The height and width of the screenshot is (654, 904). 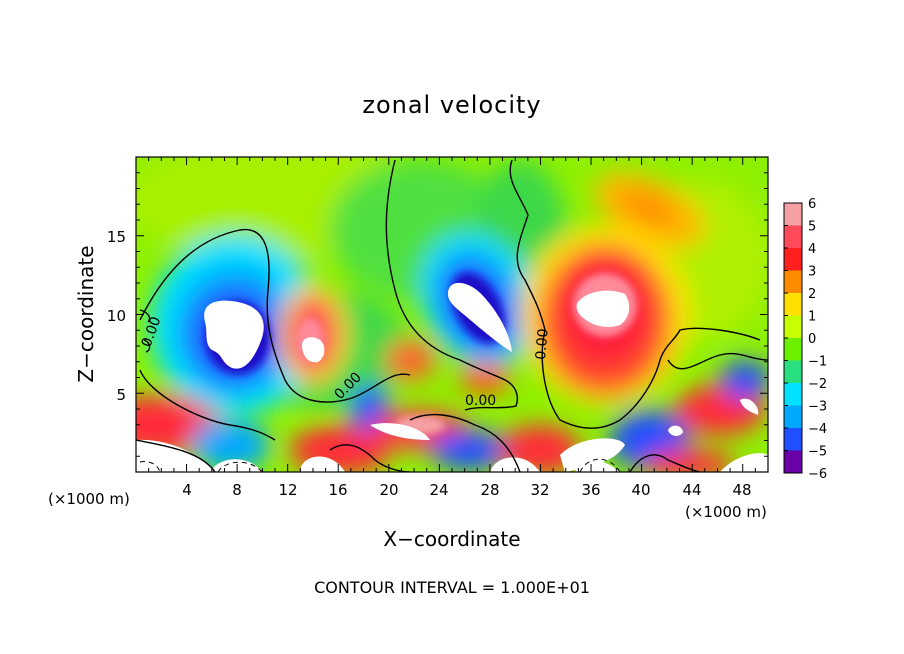 What do you see at coordinates (817, 429) in the screenshot?
I see `colorbar-label: −4` at bounding box center [817, 429].